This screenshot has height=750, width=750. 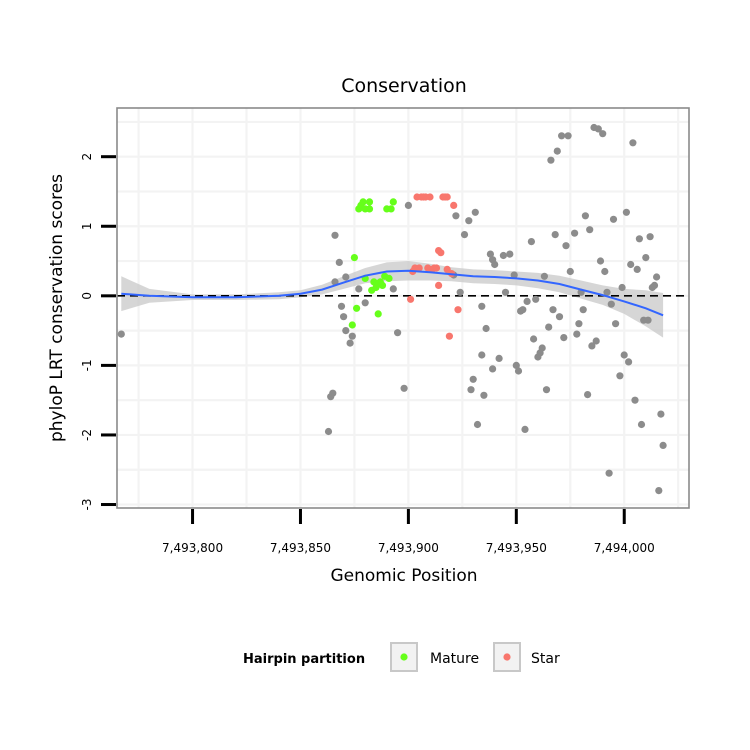 What do you see at coordinates (87, 435) in the screenshot?
I see `y-tick-label: -2` at bounding box center [87, 435].